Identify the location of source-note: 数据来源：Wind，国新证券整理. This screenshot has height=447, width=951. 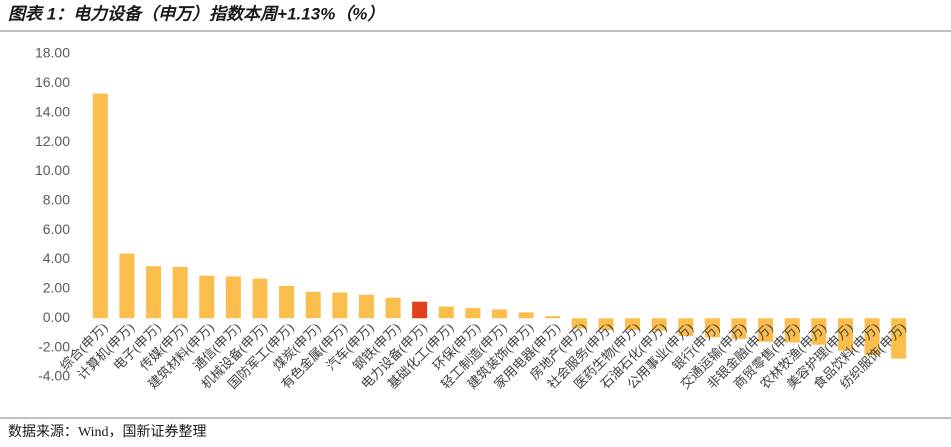
(107, 432).